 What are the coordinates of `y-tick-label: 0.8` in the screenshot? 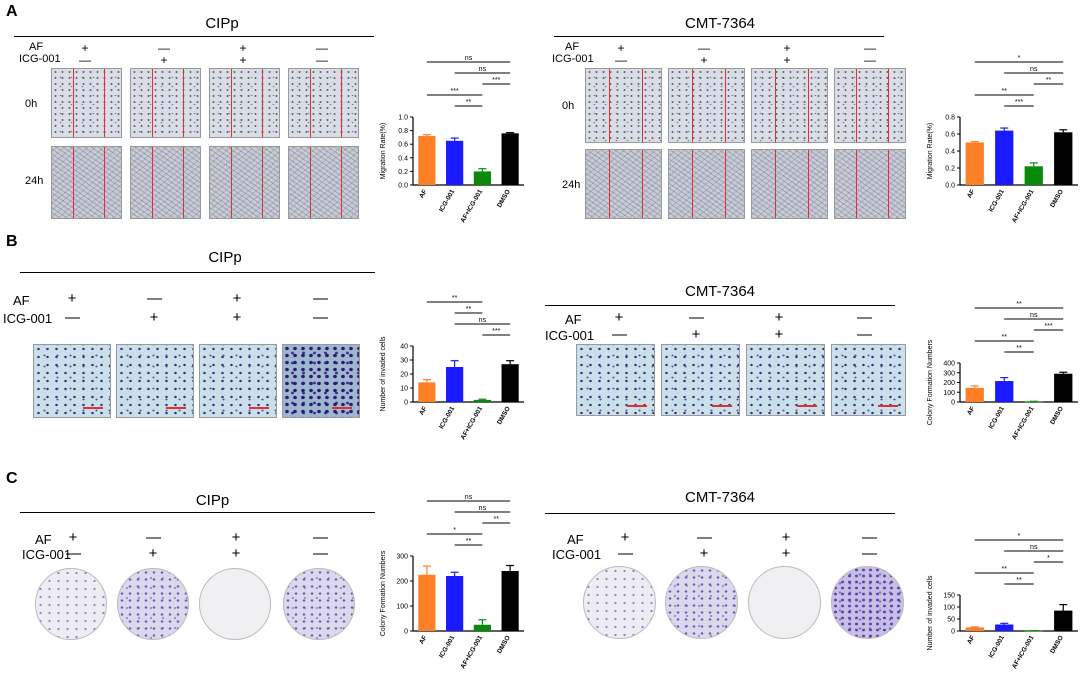 It's located at (950, 118).